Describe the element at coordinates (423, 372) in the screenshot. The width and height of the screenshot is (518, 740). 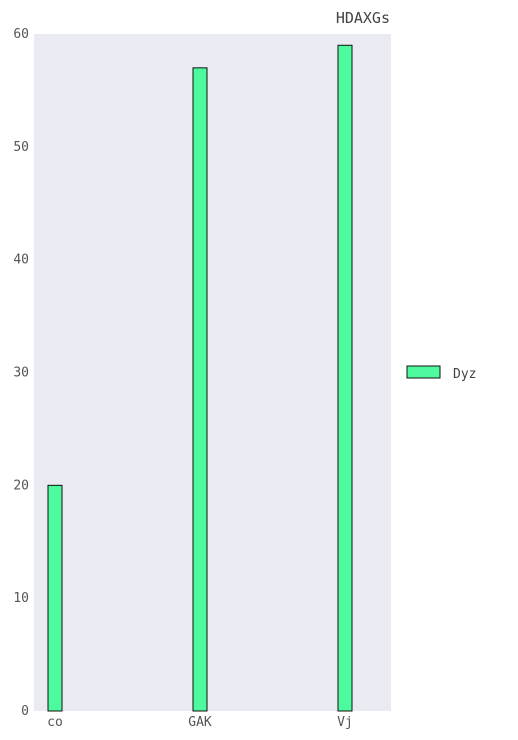
I see `legend-swatch` at that location.